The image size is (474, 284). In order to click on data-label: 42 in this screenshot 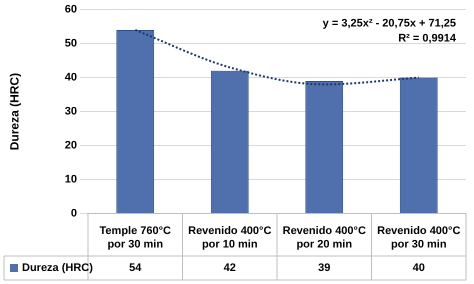, I will do `click(230, 268)`.